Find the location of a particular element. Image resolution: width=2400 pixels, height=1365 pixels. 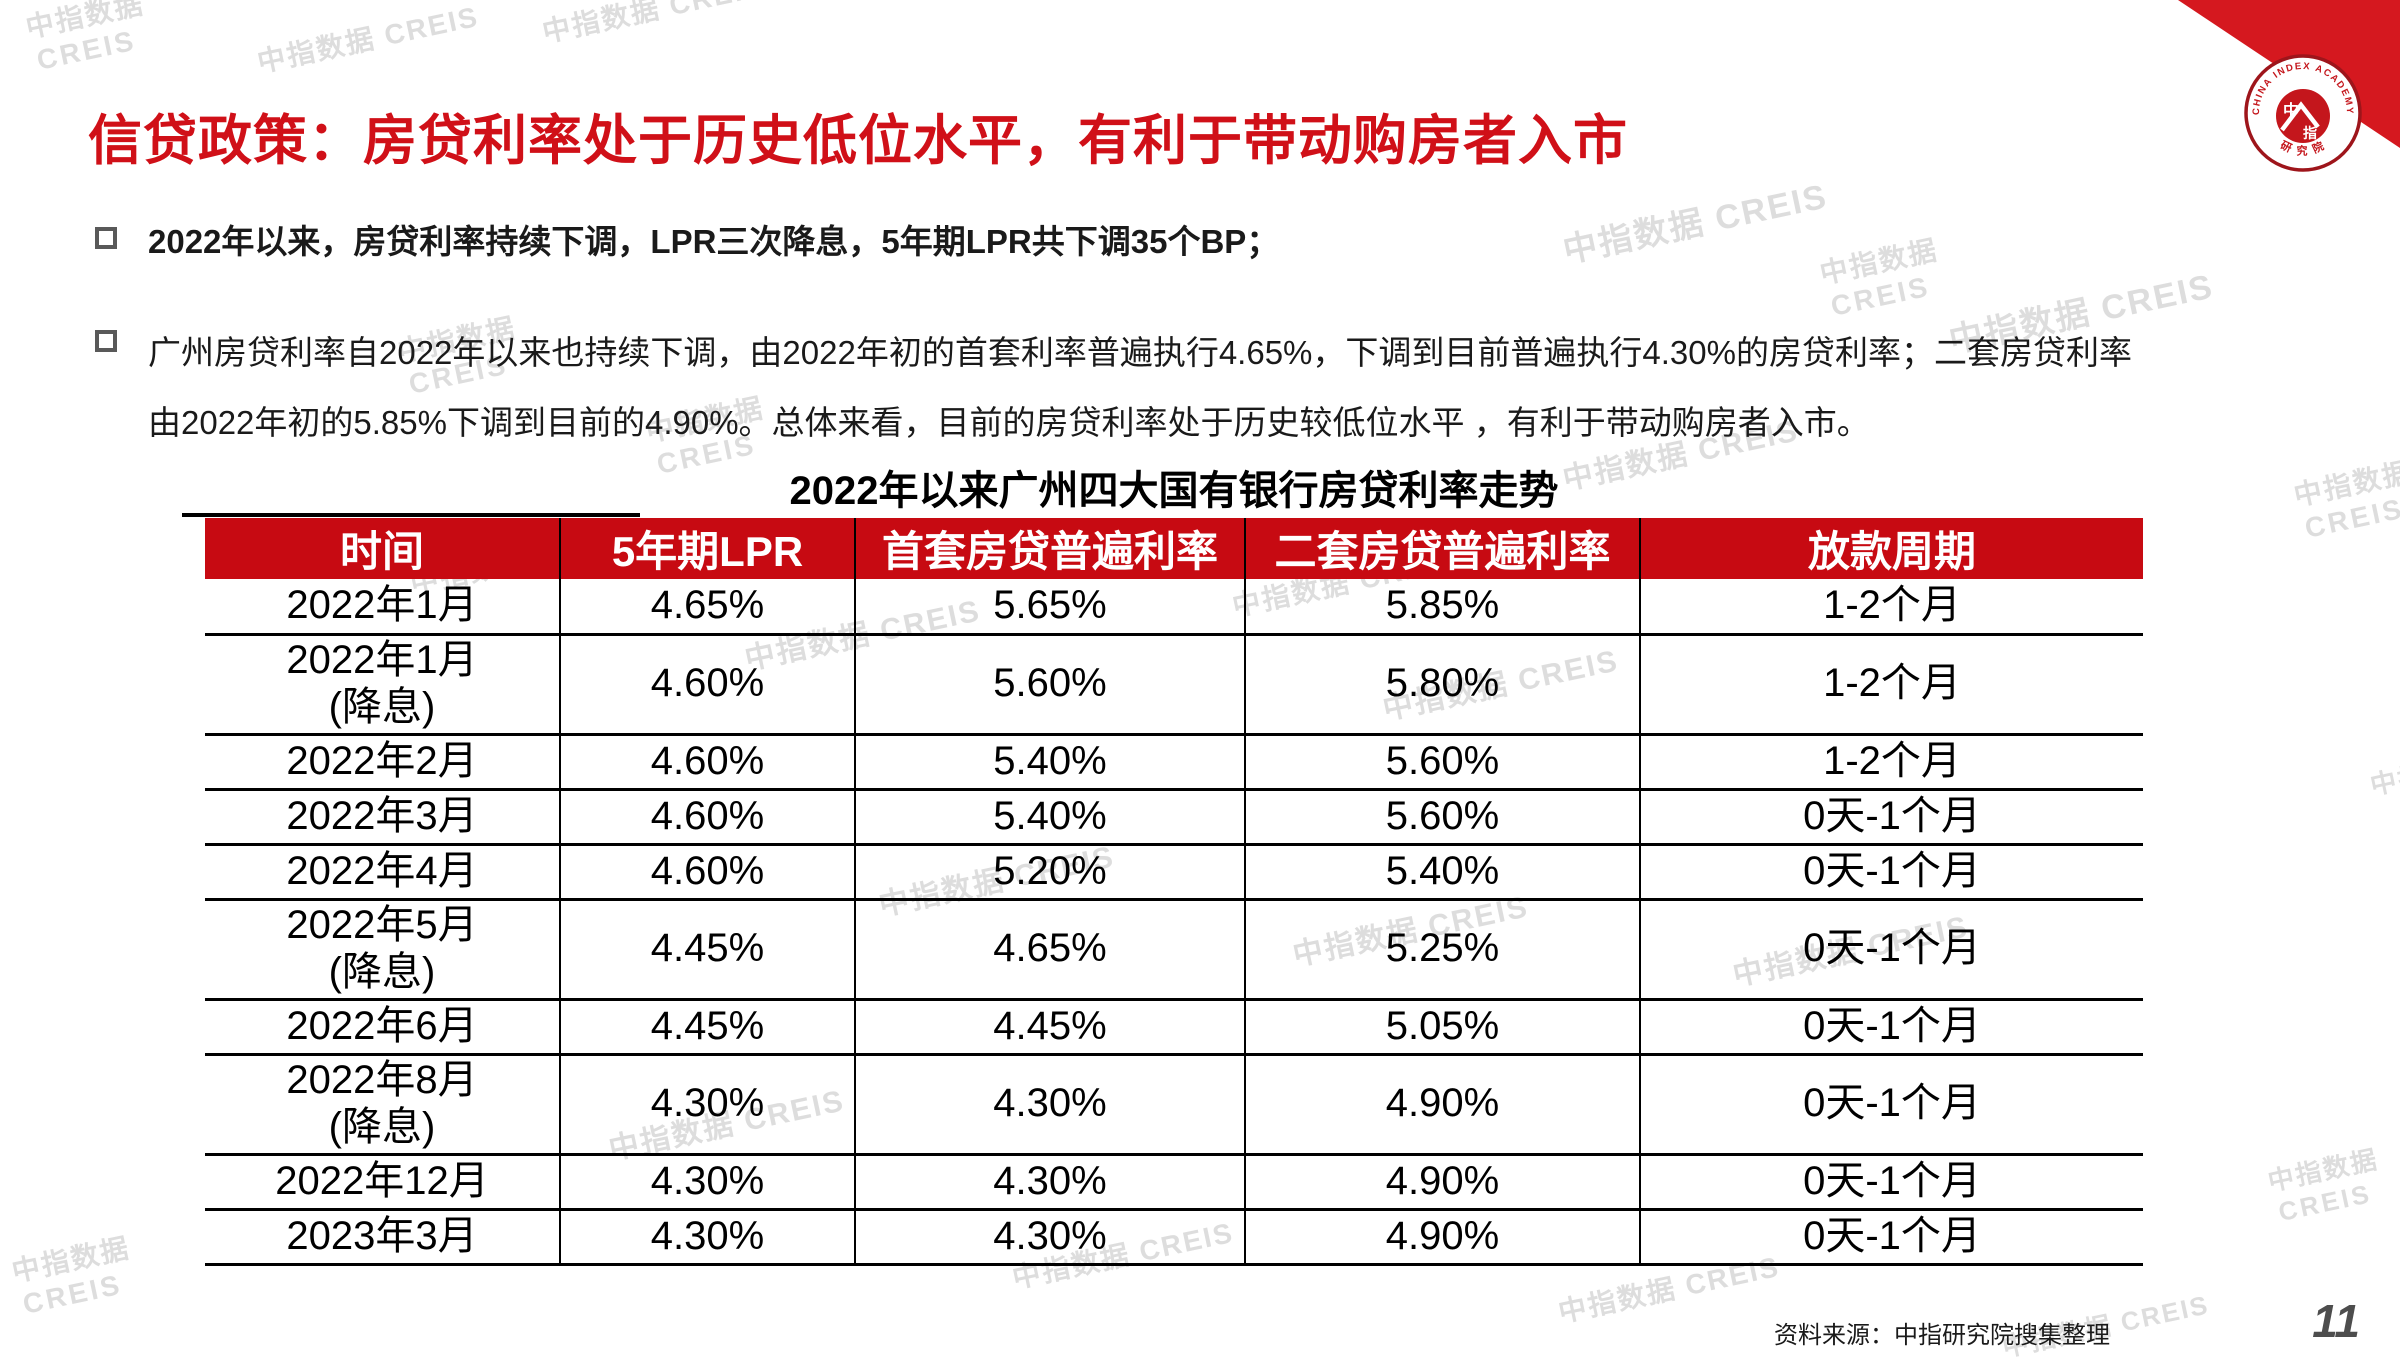

column-header: 首套房贷普遍利率 is located at coordinates (1050, 548).